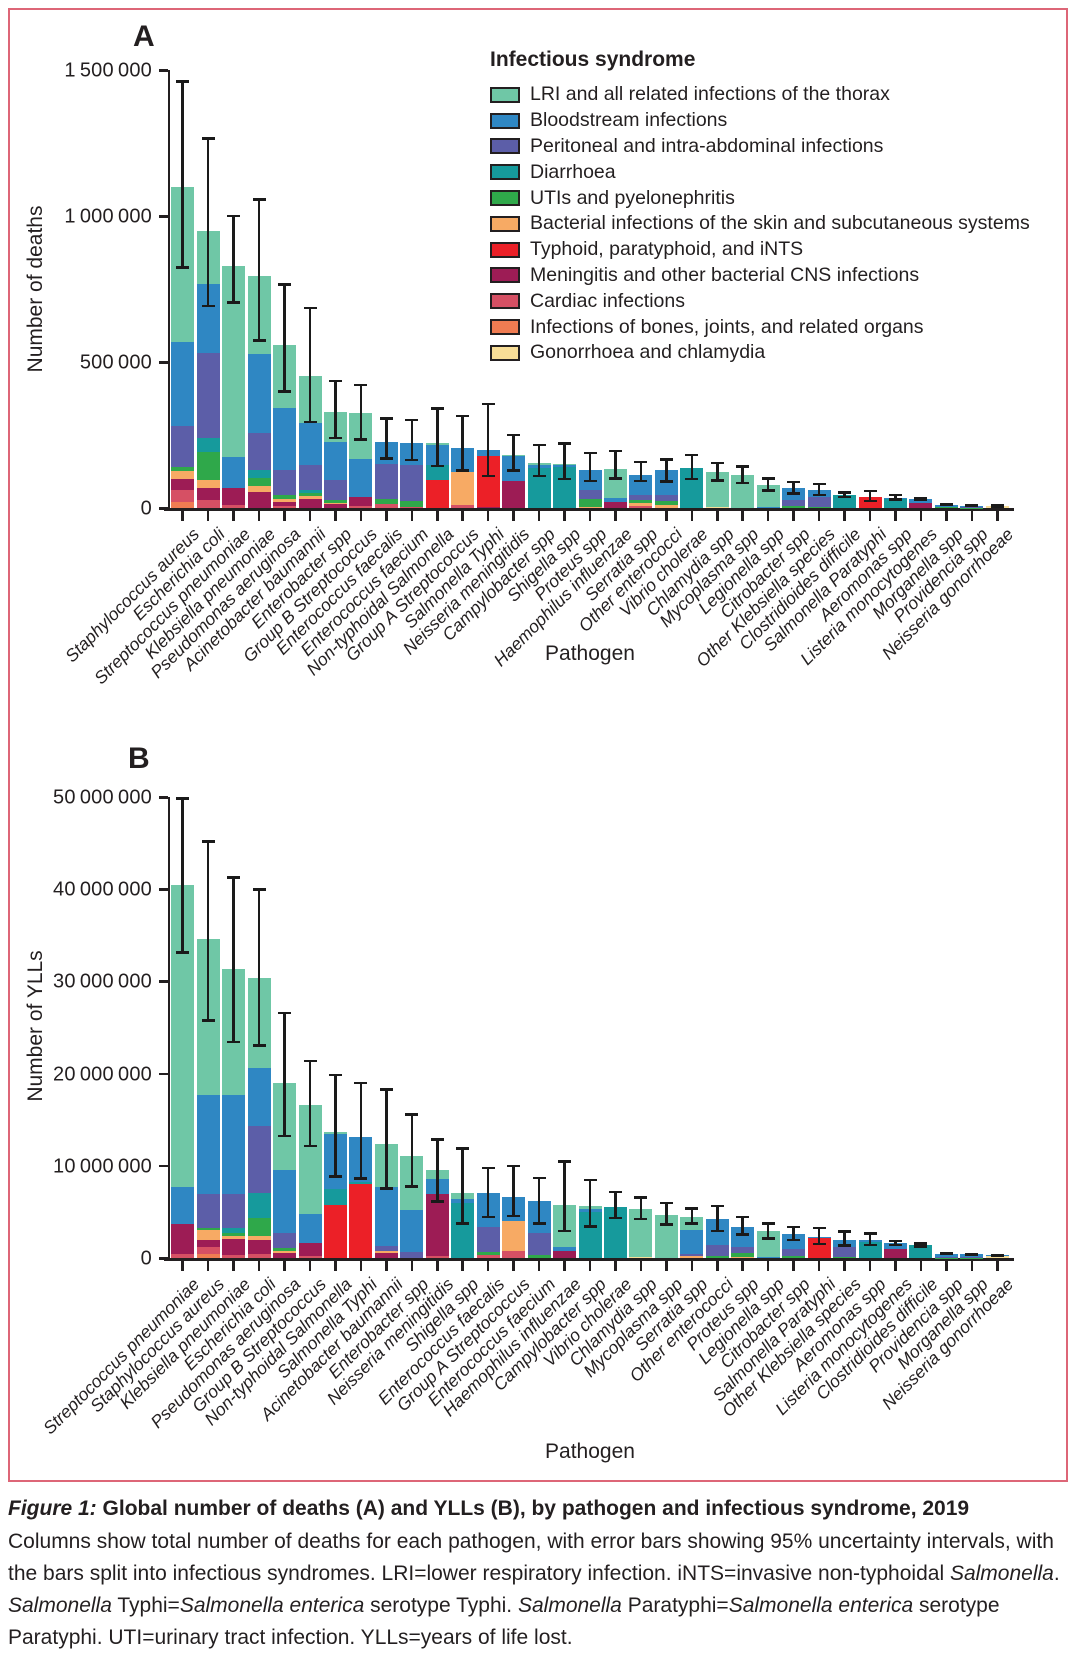 The width and height of the screenshot is (1080, 1672). I want to click on legend-item-label: Diarrhoea, so click(573, 171).